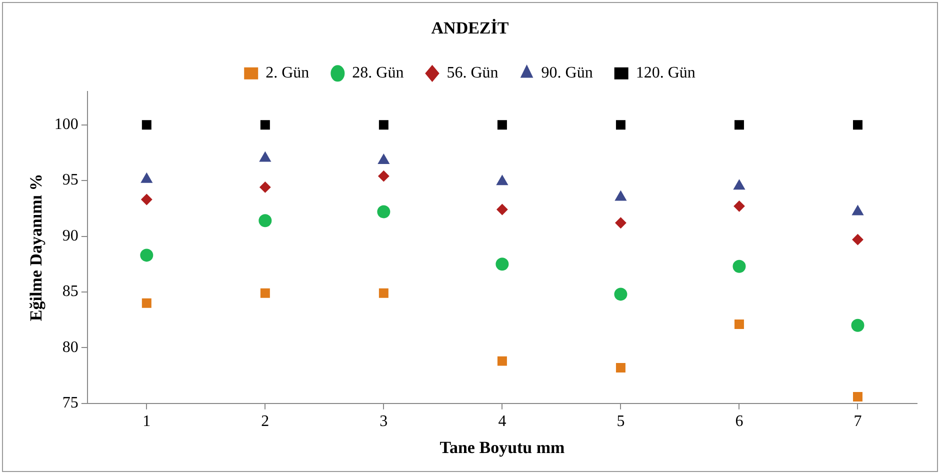 Image resolution: width=942 pixels, height=476 pixels. Describe the element at coordinates (66, 125) in the screenshot. I see `y-tick-label: 100` at that location.